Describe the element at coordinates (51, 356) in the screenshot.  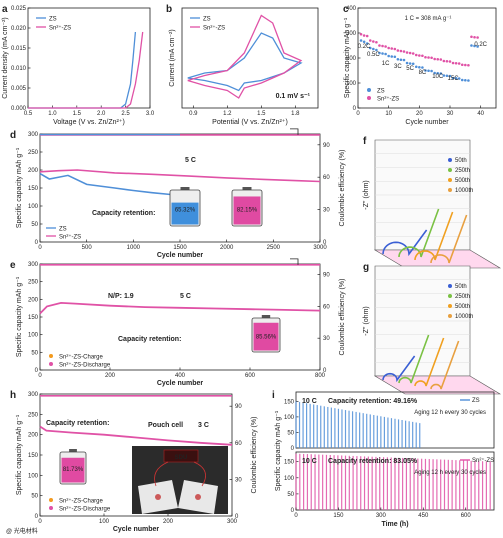
I see `e-legend-0-marker` at that location.